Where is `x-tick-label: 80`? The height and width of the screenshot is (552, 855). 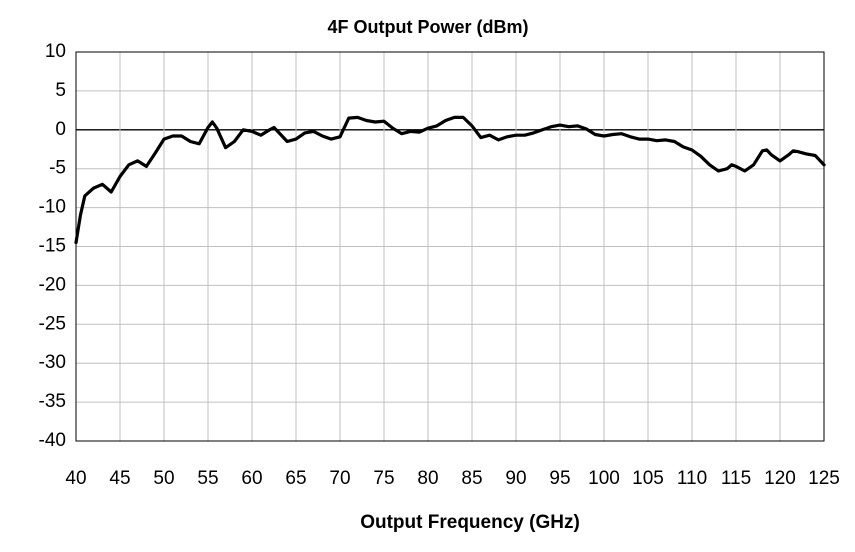 x-tick-label: 80 is located at coordinates (427, 478).